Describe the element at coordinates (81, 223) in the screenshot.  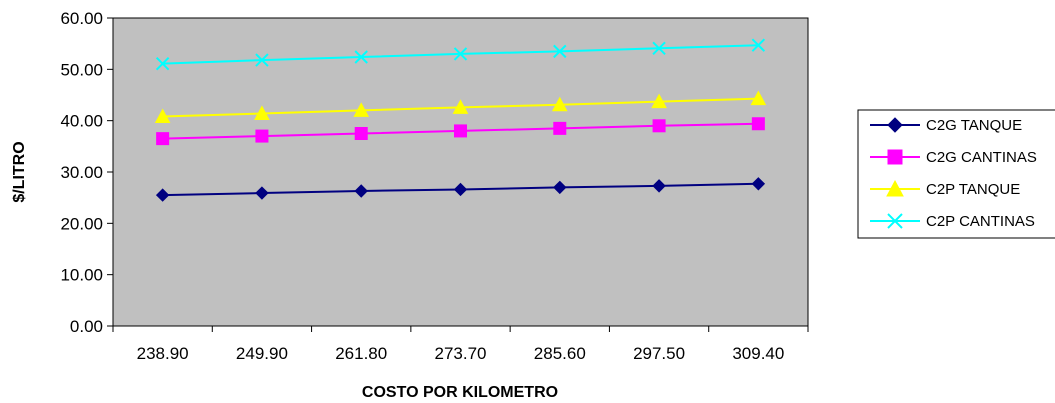
I see `y-tick-label: 20.00` at that location.